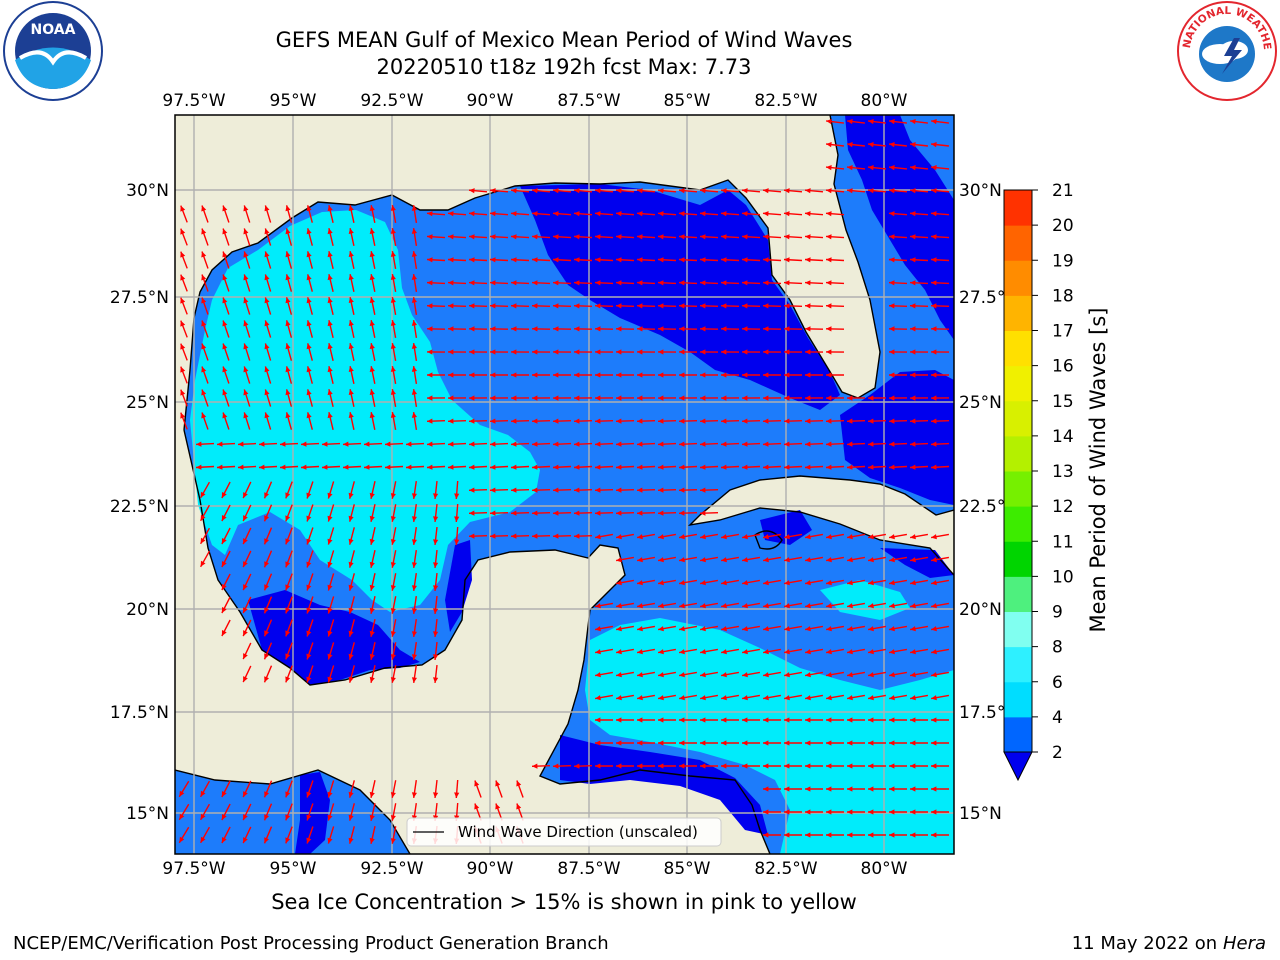 The width and height of the screenshot is (1280, 960). Describe the element at coordinates (588, 869) in the screenshot. I see `lon-tick-bottom: 87.5°W` at that location.